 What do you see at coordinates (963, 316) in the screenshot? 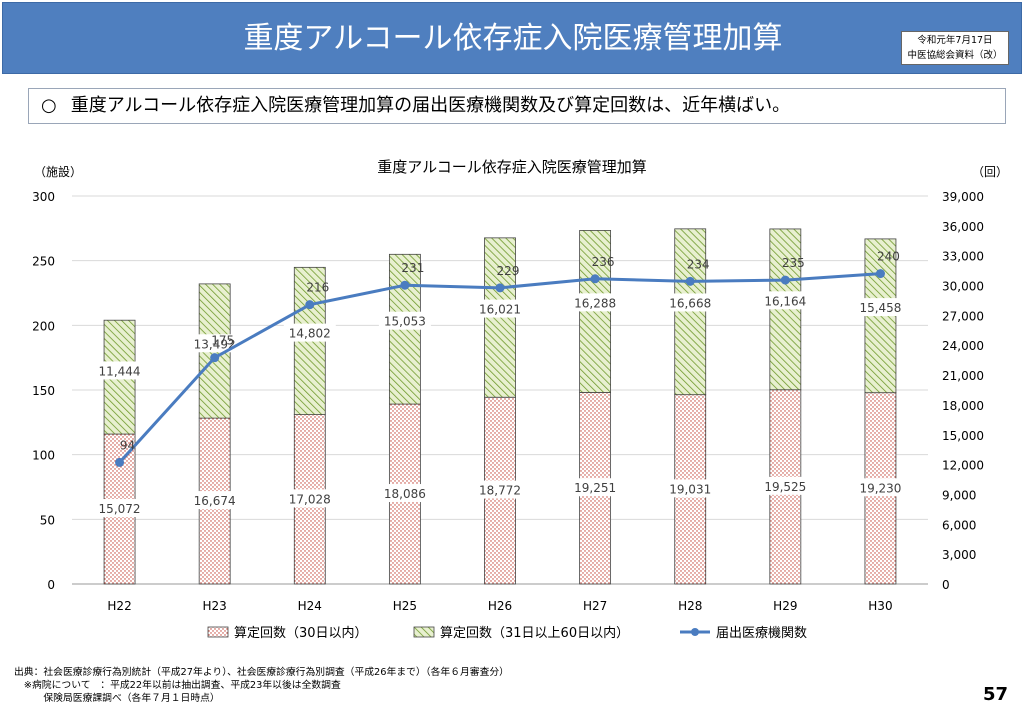
I see `right-tick-label: 27,000` at bounding box center [963, 316].